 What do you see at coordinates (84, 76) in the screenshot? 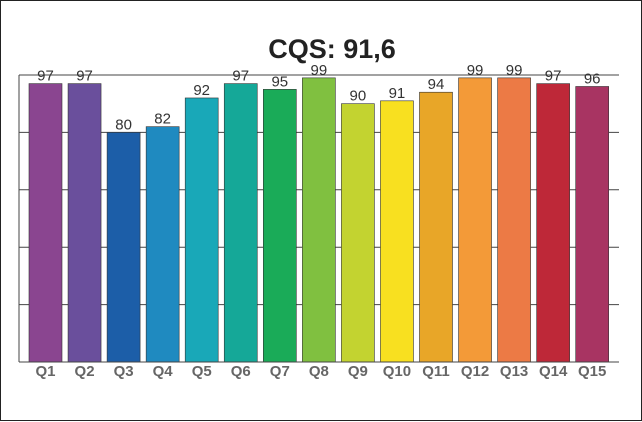
I see `data-label-q2: 97` at bounding box center [84, 76].